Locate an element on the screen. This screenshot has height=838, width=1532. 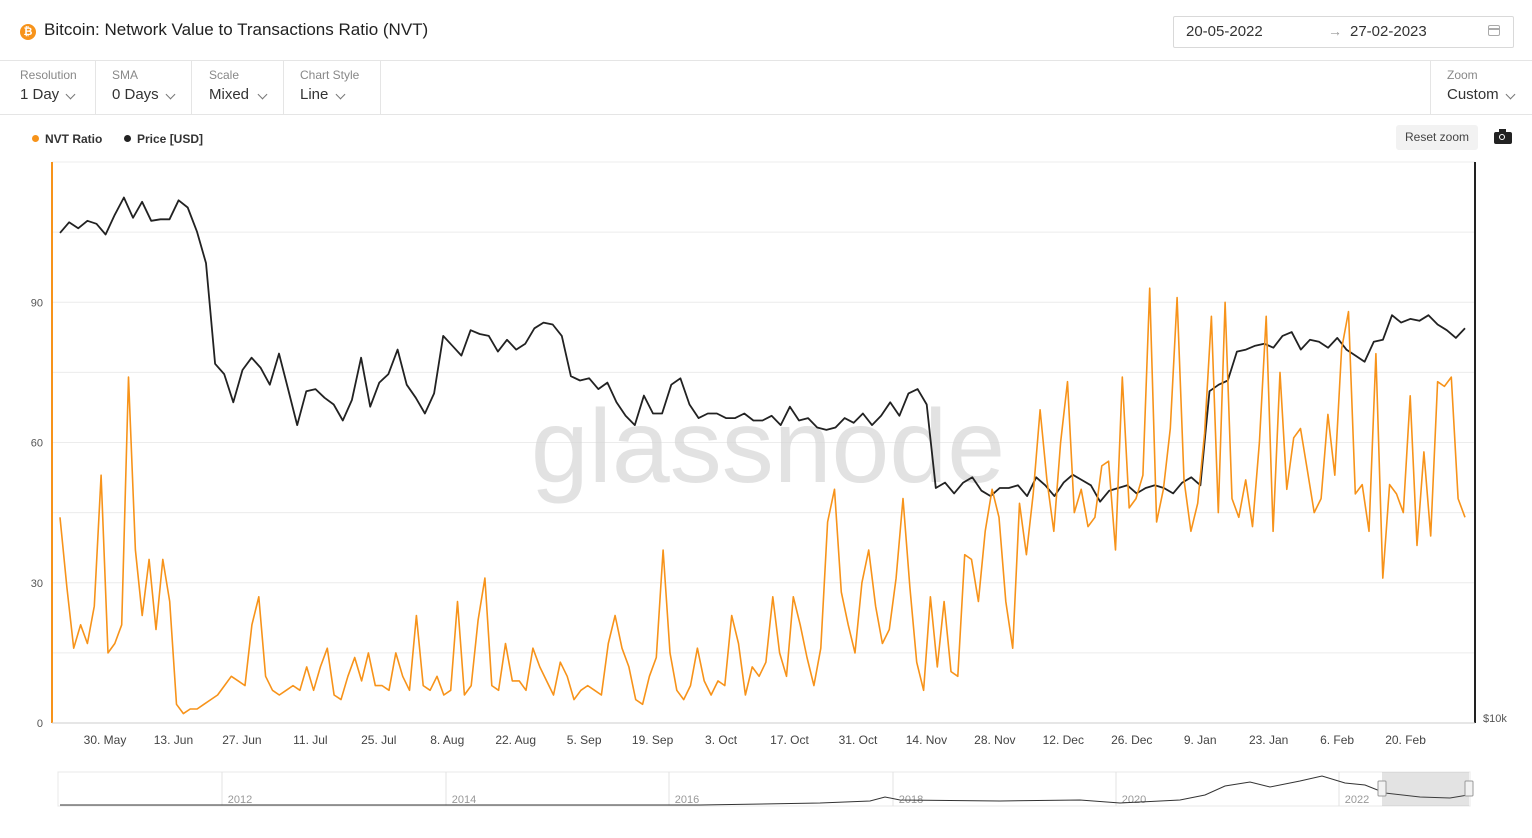
legend-label: Price [USD] is located at coordinates (170, 139).